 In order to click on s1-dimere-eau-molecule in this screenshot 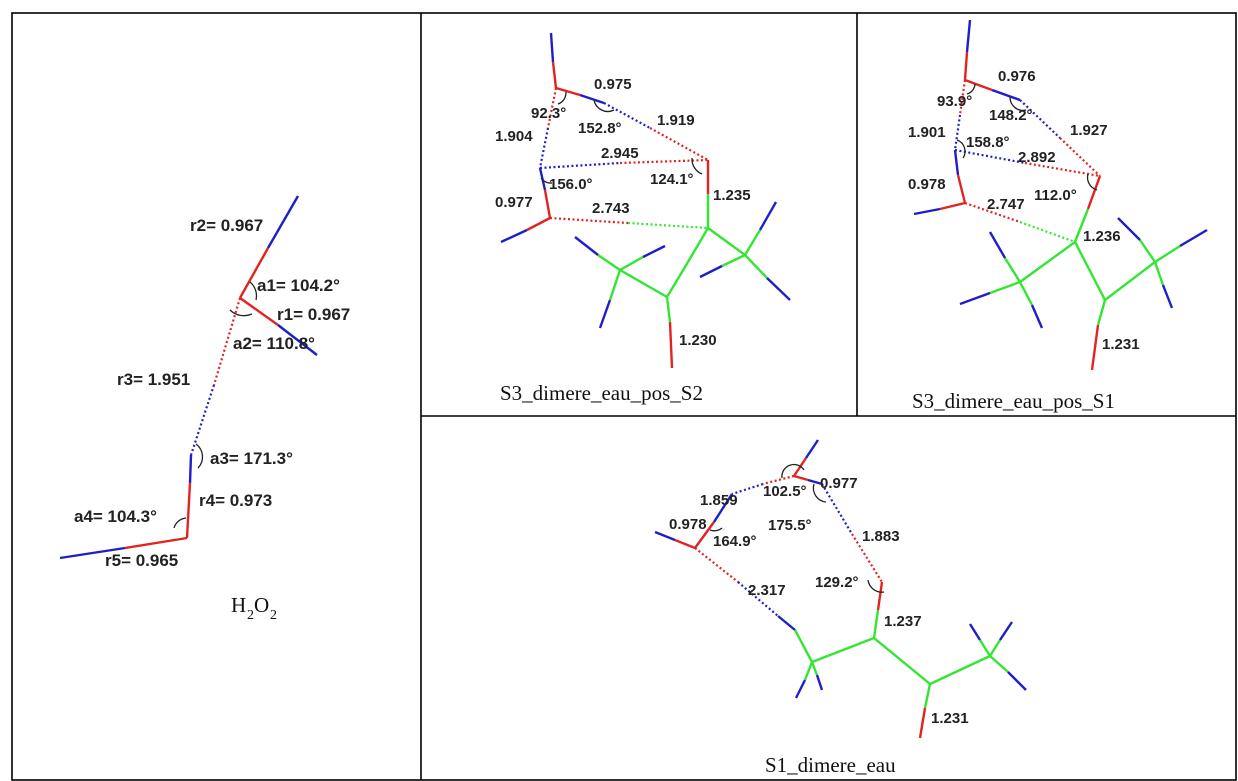, I will do `click(840, 589)`.